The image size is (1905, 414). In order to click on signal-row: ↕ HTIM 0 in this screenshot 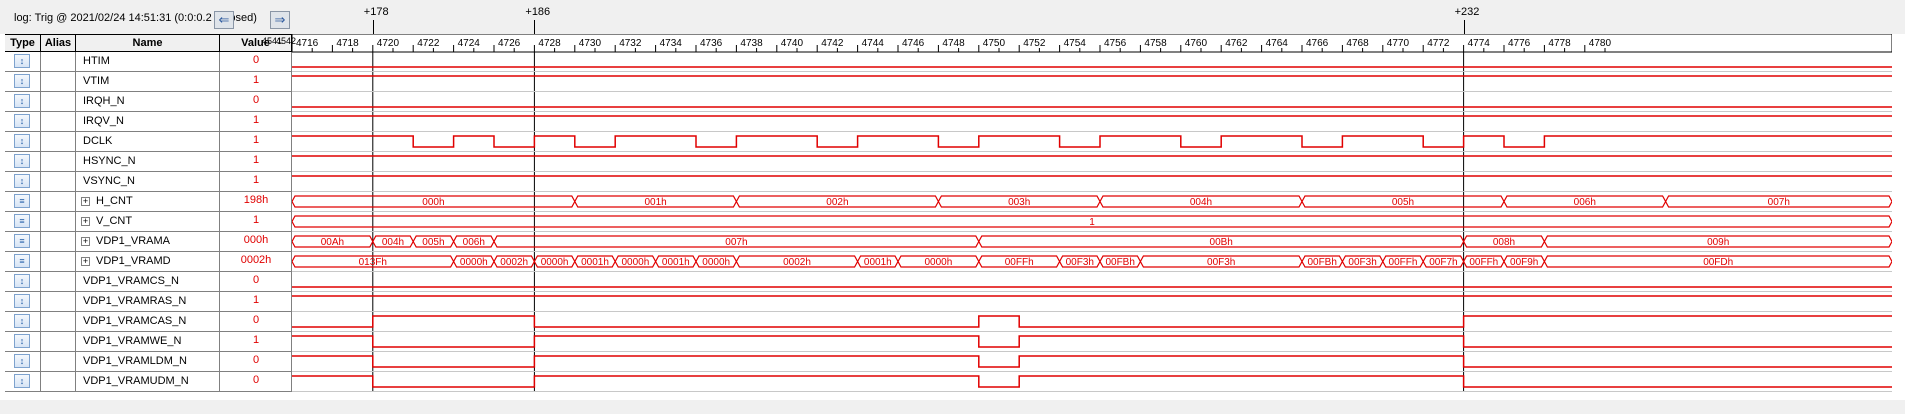, I will do `click(148, 62)`.